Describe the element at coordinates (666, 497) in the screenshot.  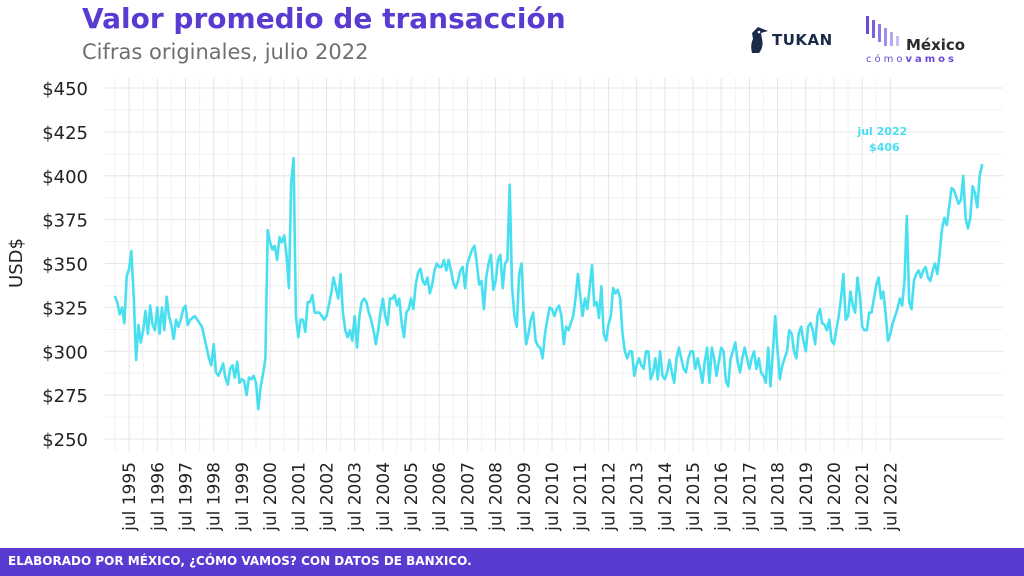
I see `x-tick-label: jul 2014` at that location.